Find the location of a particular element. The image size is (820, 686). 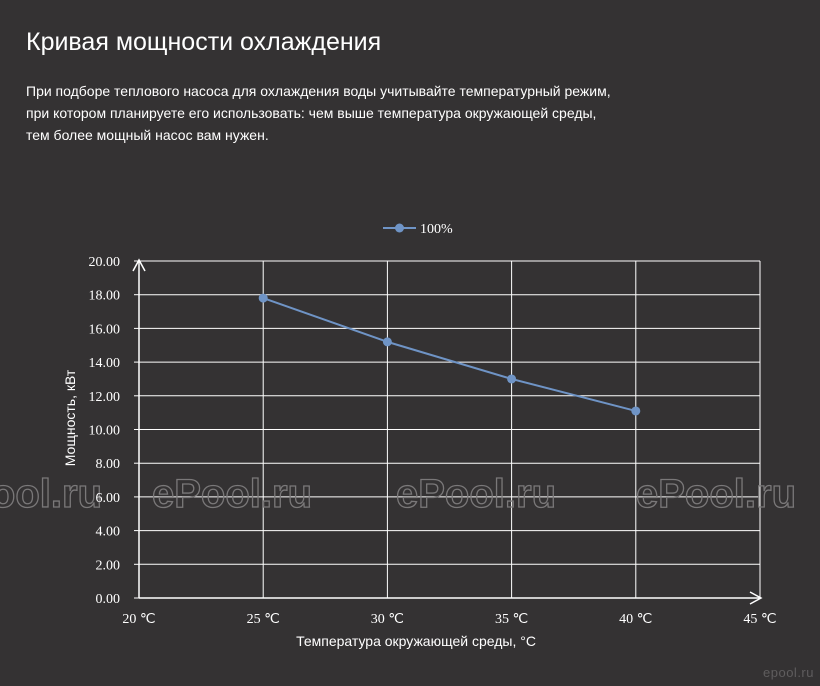

x-tick-label: 30 ℃ is located at coordinates (387, 619).